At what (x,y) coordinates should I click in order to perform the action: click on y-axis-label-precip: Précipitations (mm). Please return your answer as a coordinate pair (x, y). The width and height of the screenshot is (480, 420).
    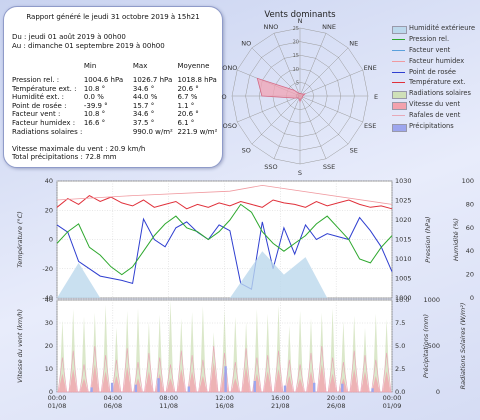
    Looking at the image, I should click on (426, 346).